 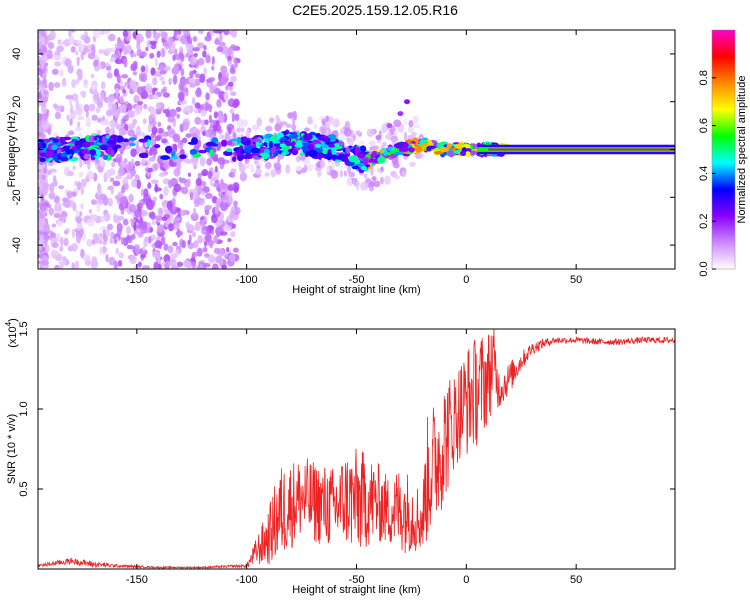 I want to click on x-tick-label: 50, so click(x=576, y=580).